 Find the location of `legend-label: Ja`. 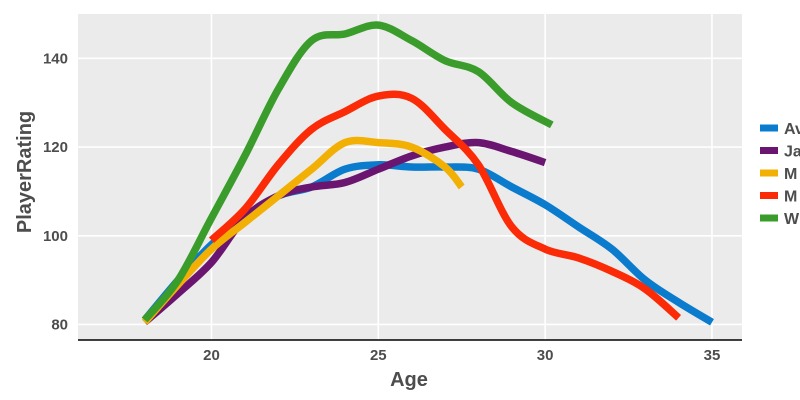

legend-label: Ja is located at coordinates (792, 152).